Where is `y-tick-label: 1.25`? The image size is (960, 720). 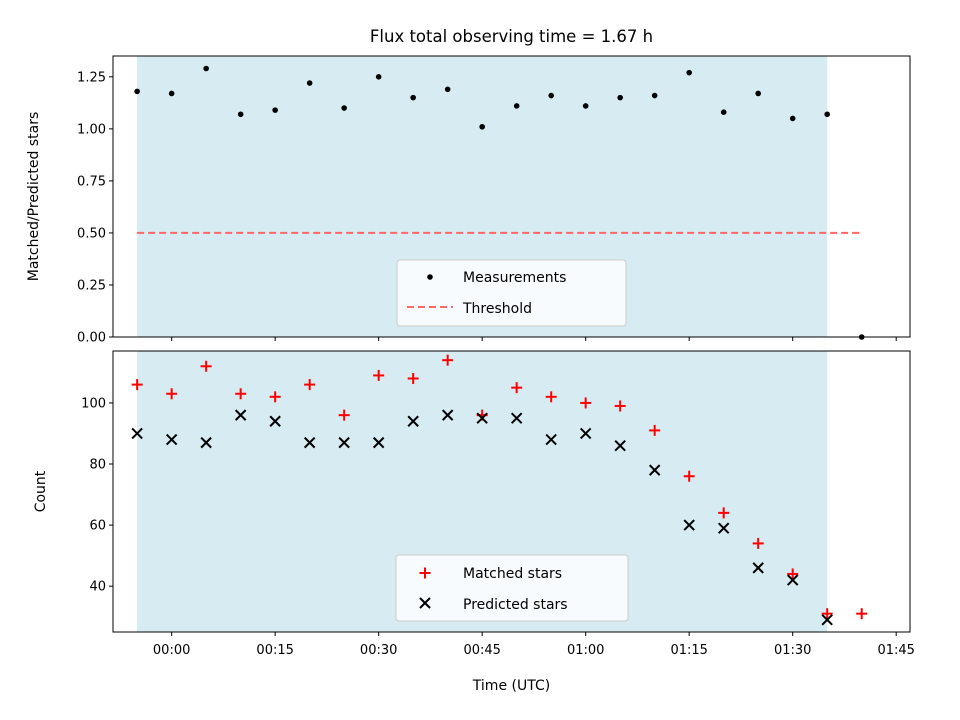 y-tick-label: 1.25 is located at coordinates (91, 77).